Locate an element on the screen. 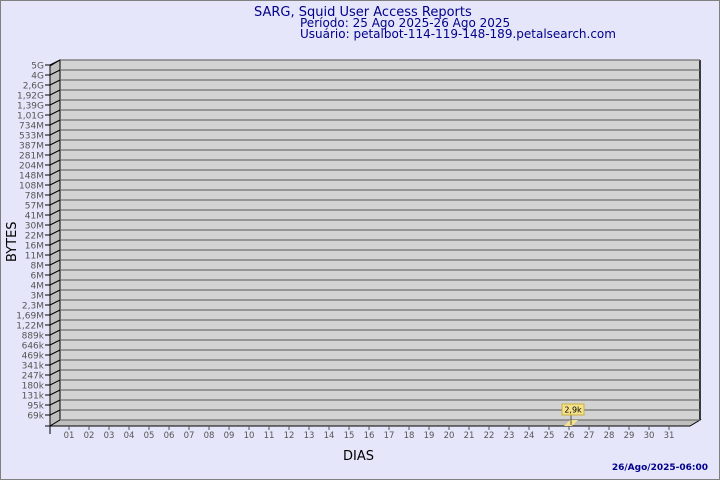 Image resolution: width=720 pixels, height=480 pixels. x-tick-label: 29 is located at coordinates (629, 436).